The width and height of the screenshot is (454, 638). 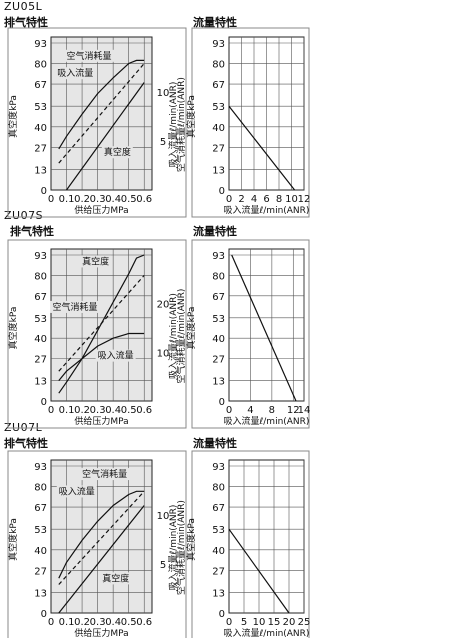 I want to click on zu05l-flow-xtick-3: 6, so click(x=266, y=199).